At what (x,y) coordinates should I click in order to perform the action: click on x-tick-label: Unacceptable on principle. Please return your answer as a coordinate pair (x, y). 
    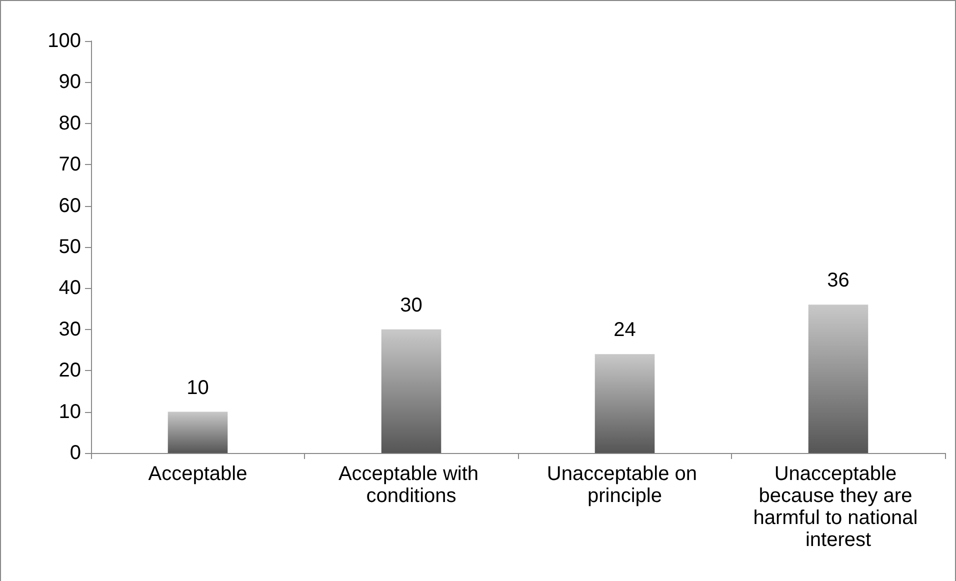
    Looking at the image, I should click on (624, 485).